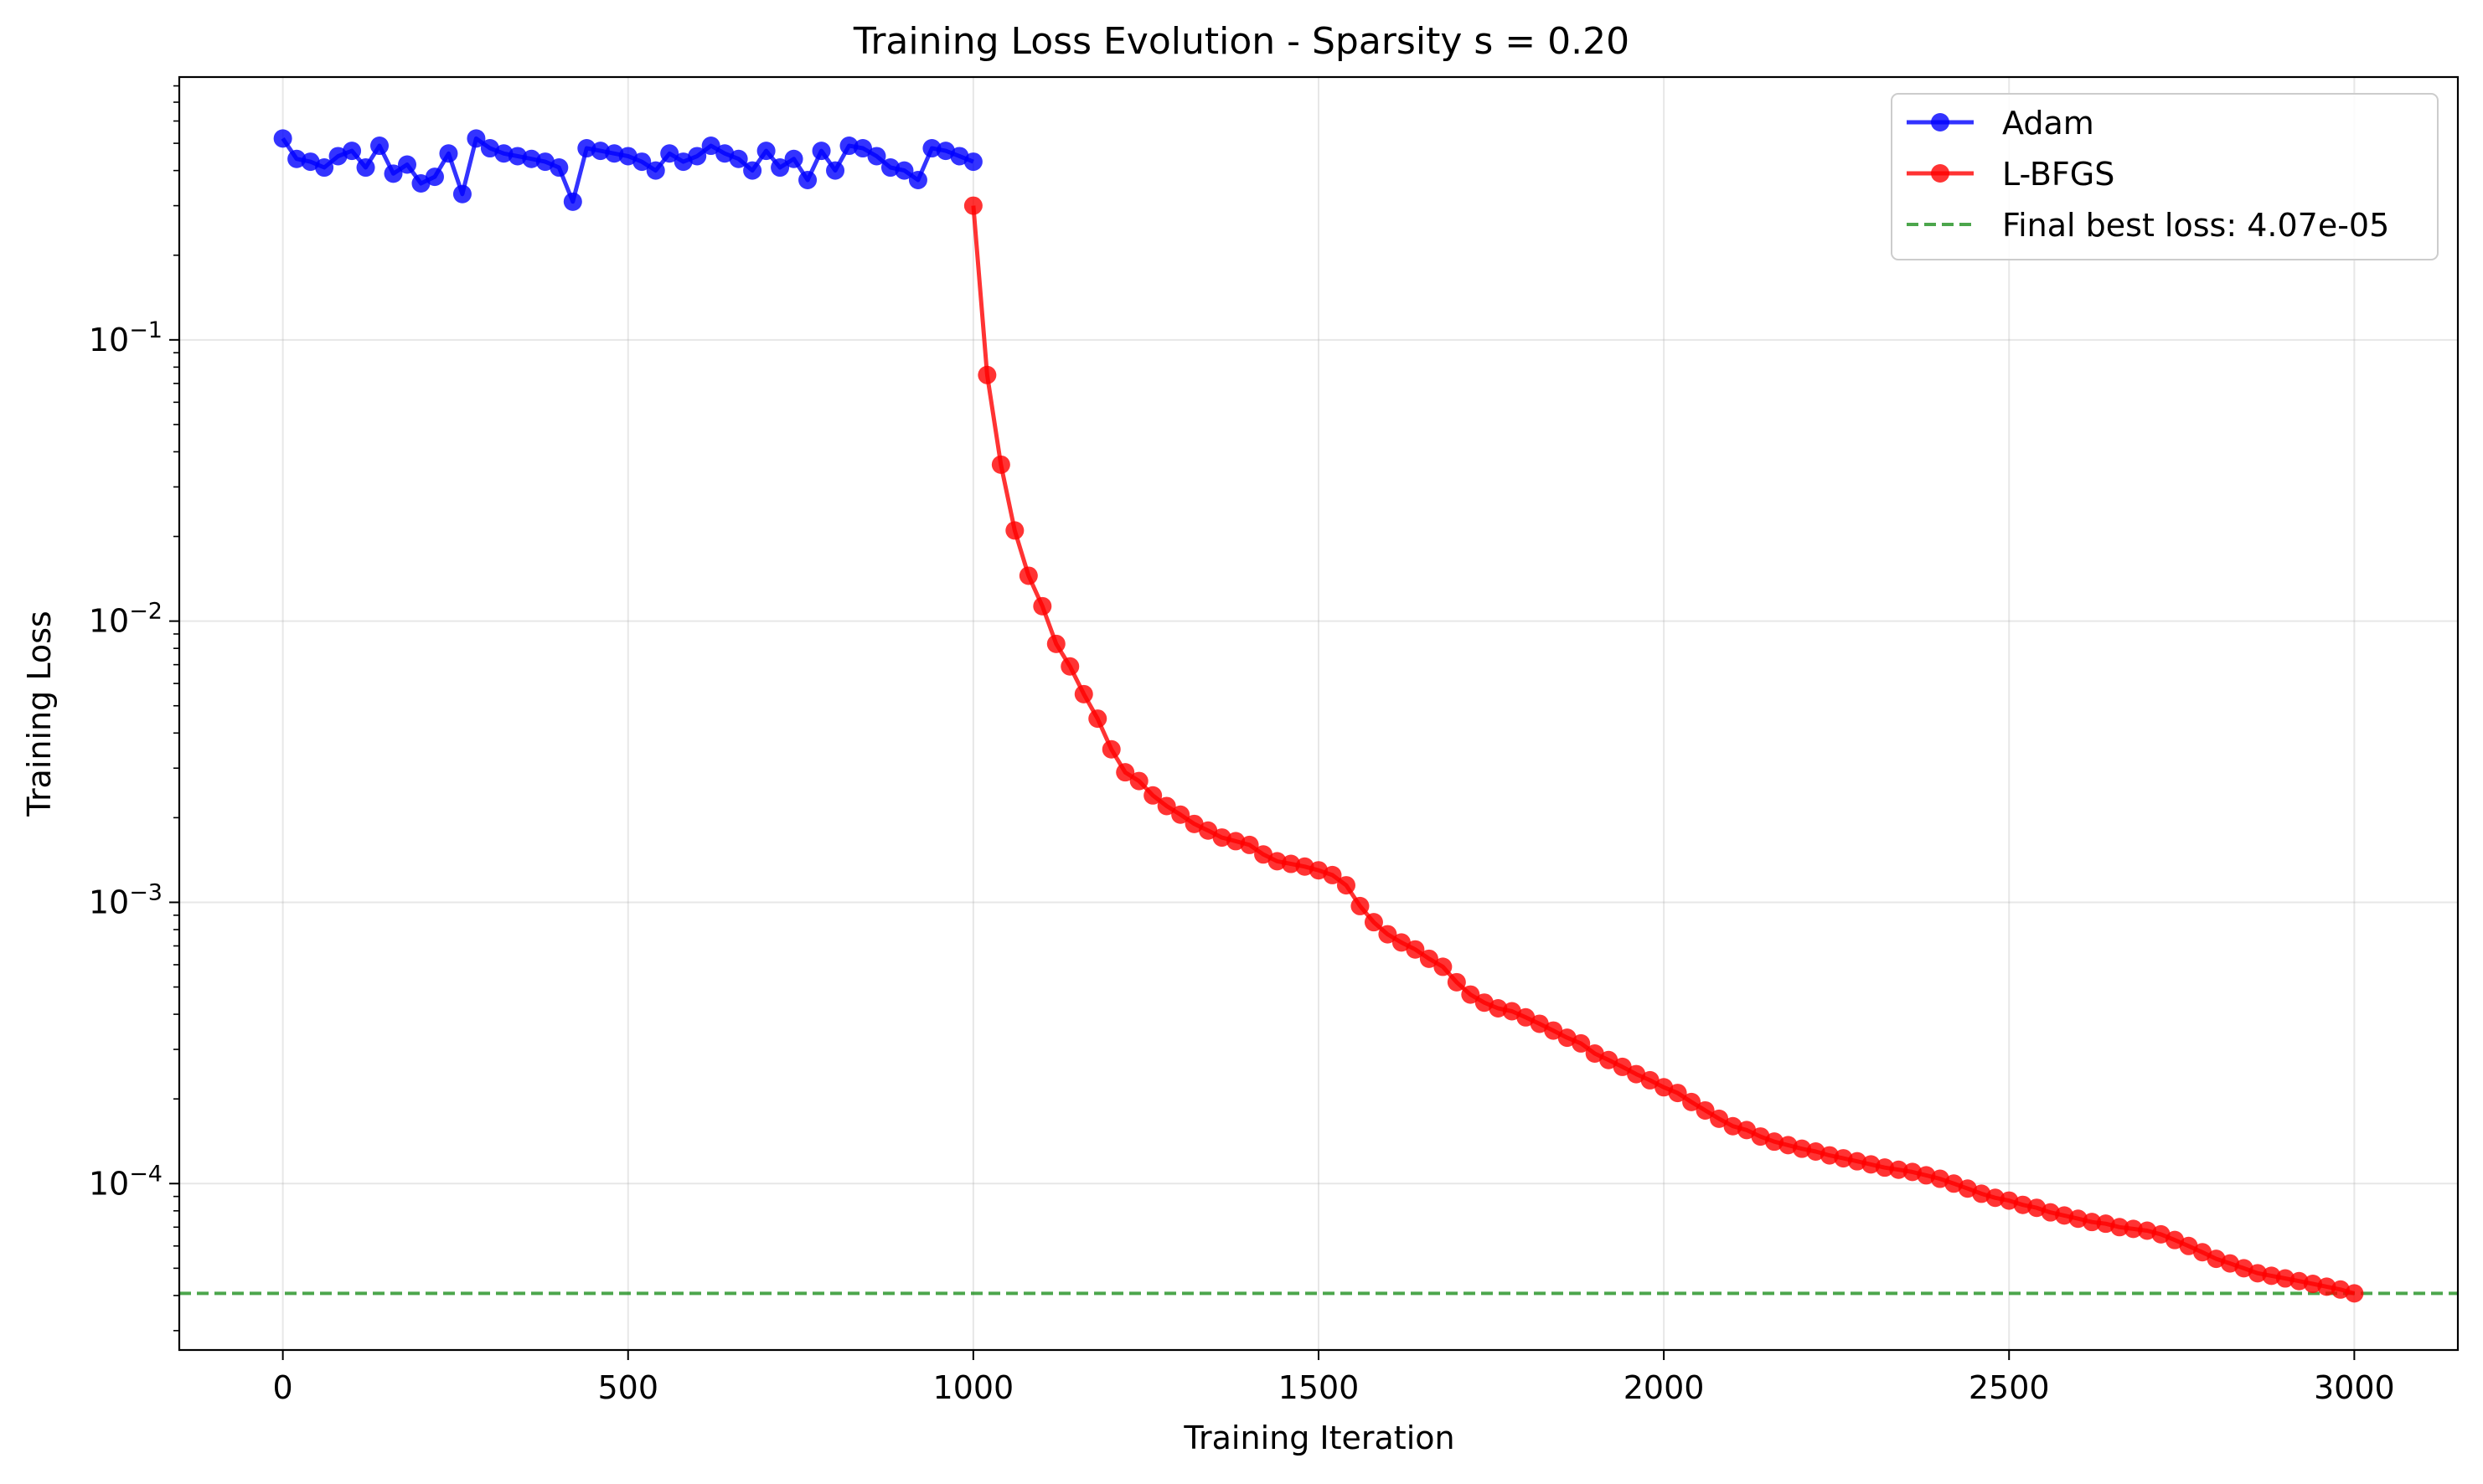 Image resolution: width=2483 pixels, height=1484 pixels. Describe the element at coordinates (126, 619) in the screenshot. I see `y-tick-label: 10−2` at that location.